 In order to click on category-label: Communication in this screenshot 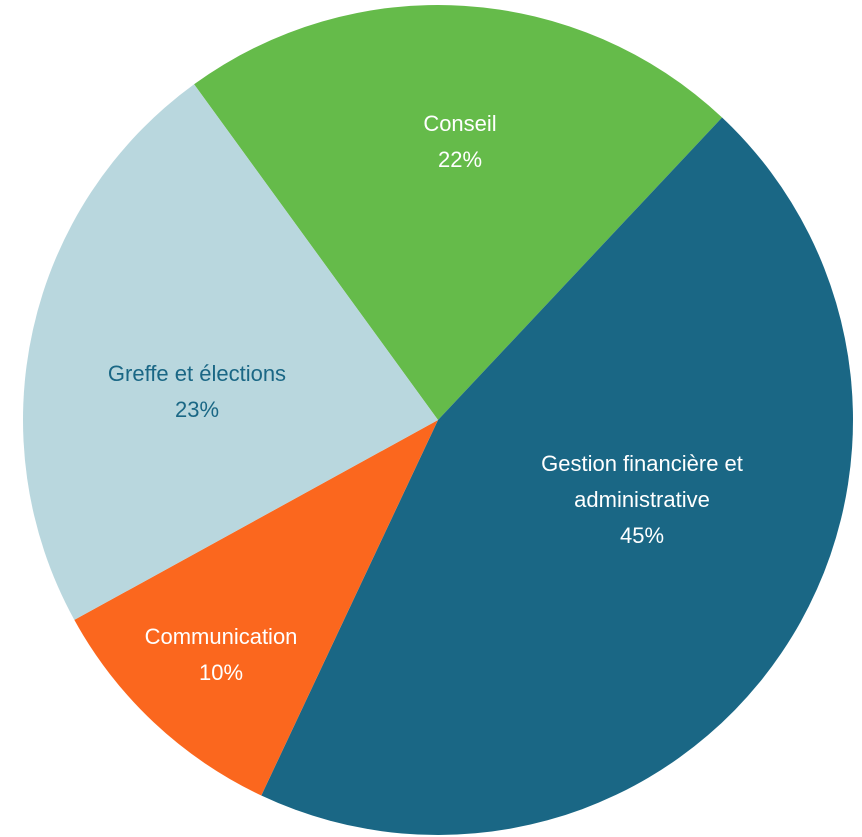, I will do `click(221, 636)`.